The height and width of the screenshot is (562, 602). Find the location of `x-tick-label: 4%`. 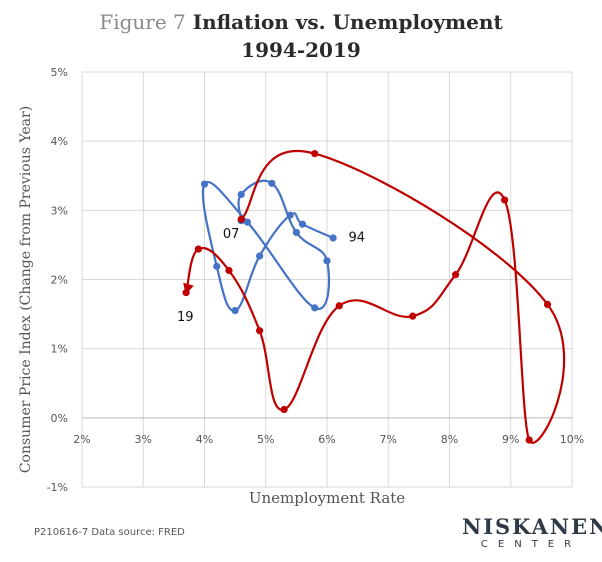

x-tick-label: 4% is located at coordinates (204, 439).